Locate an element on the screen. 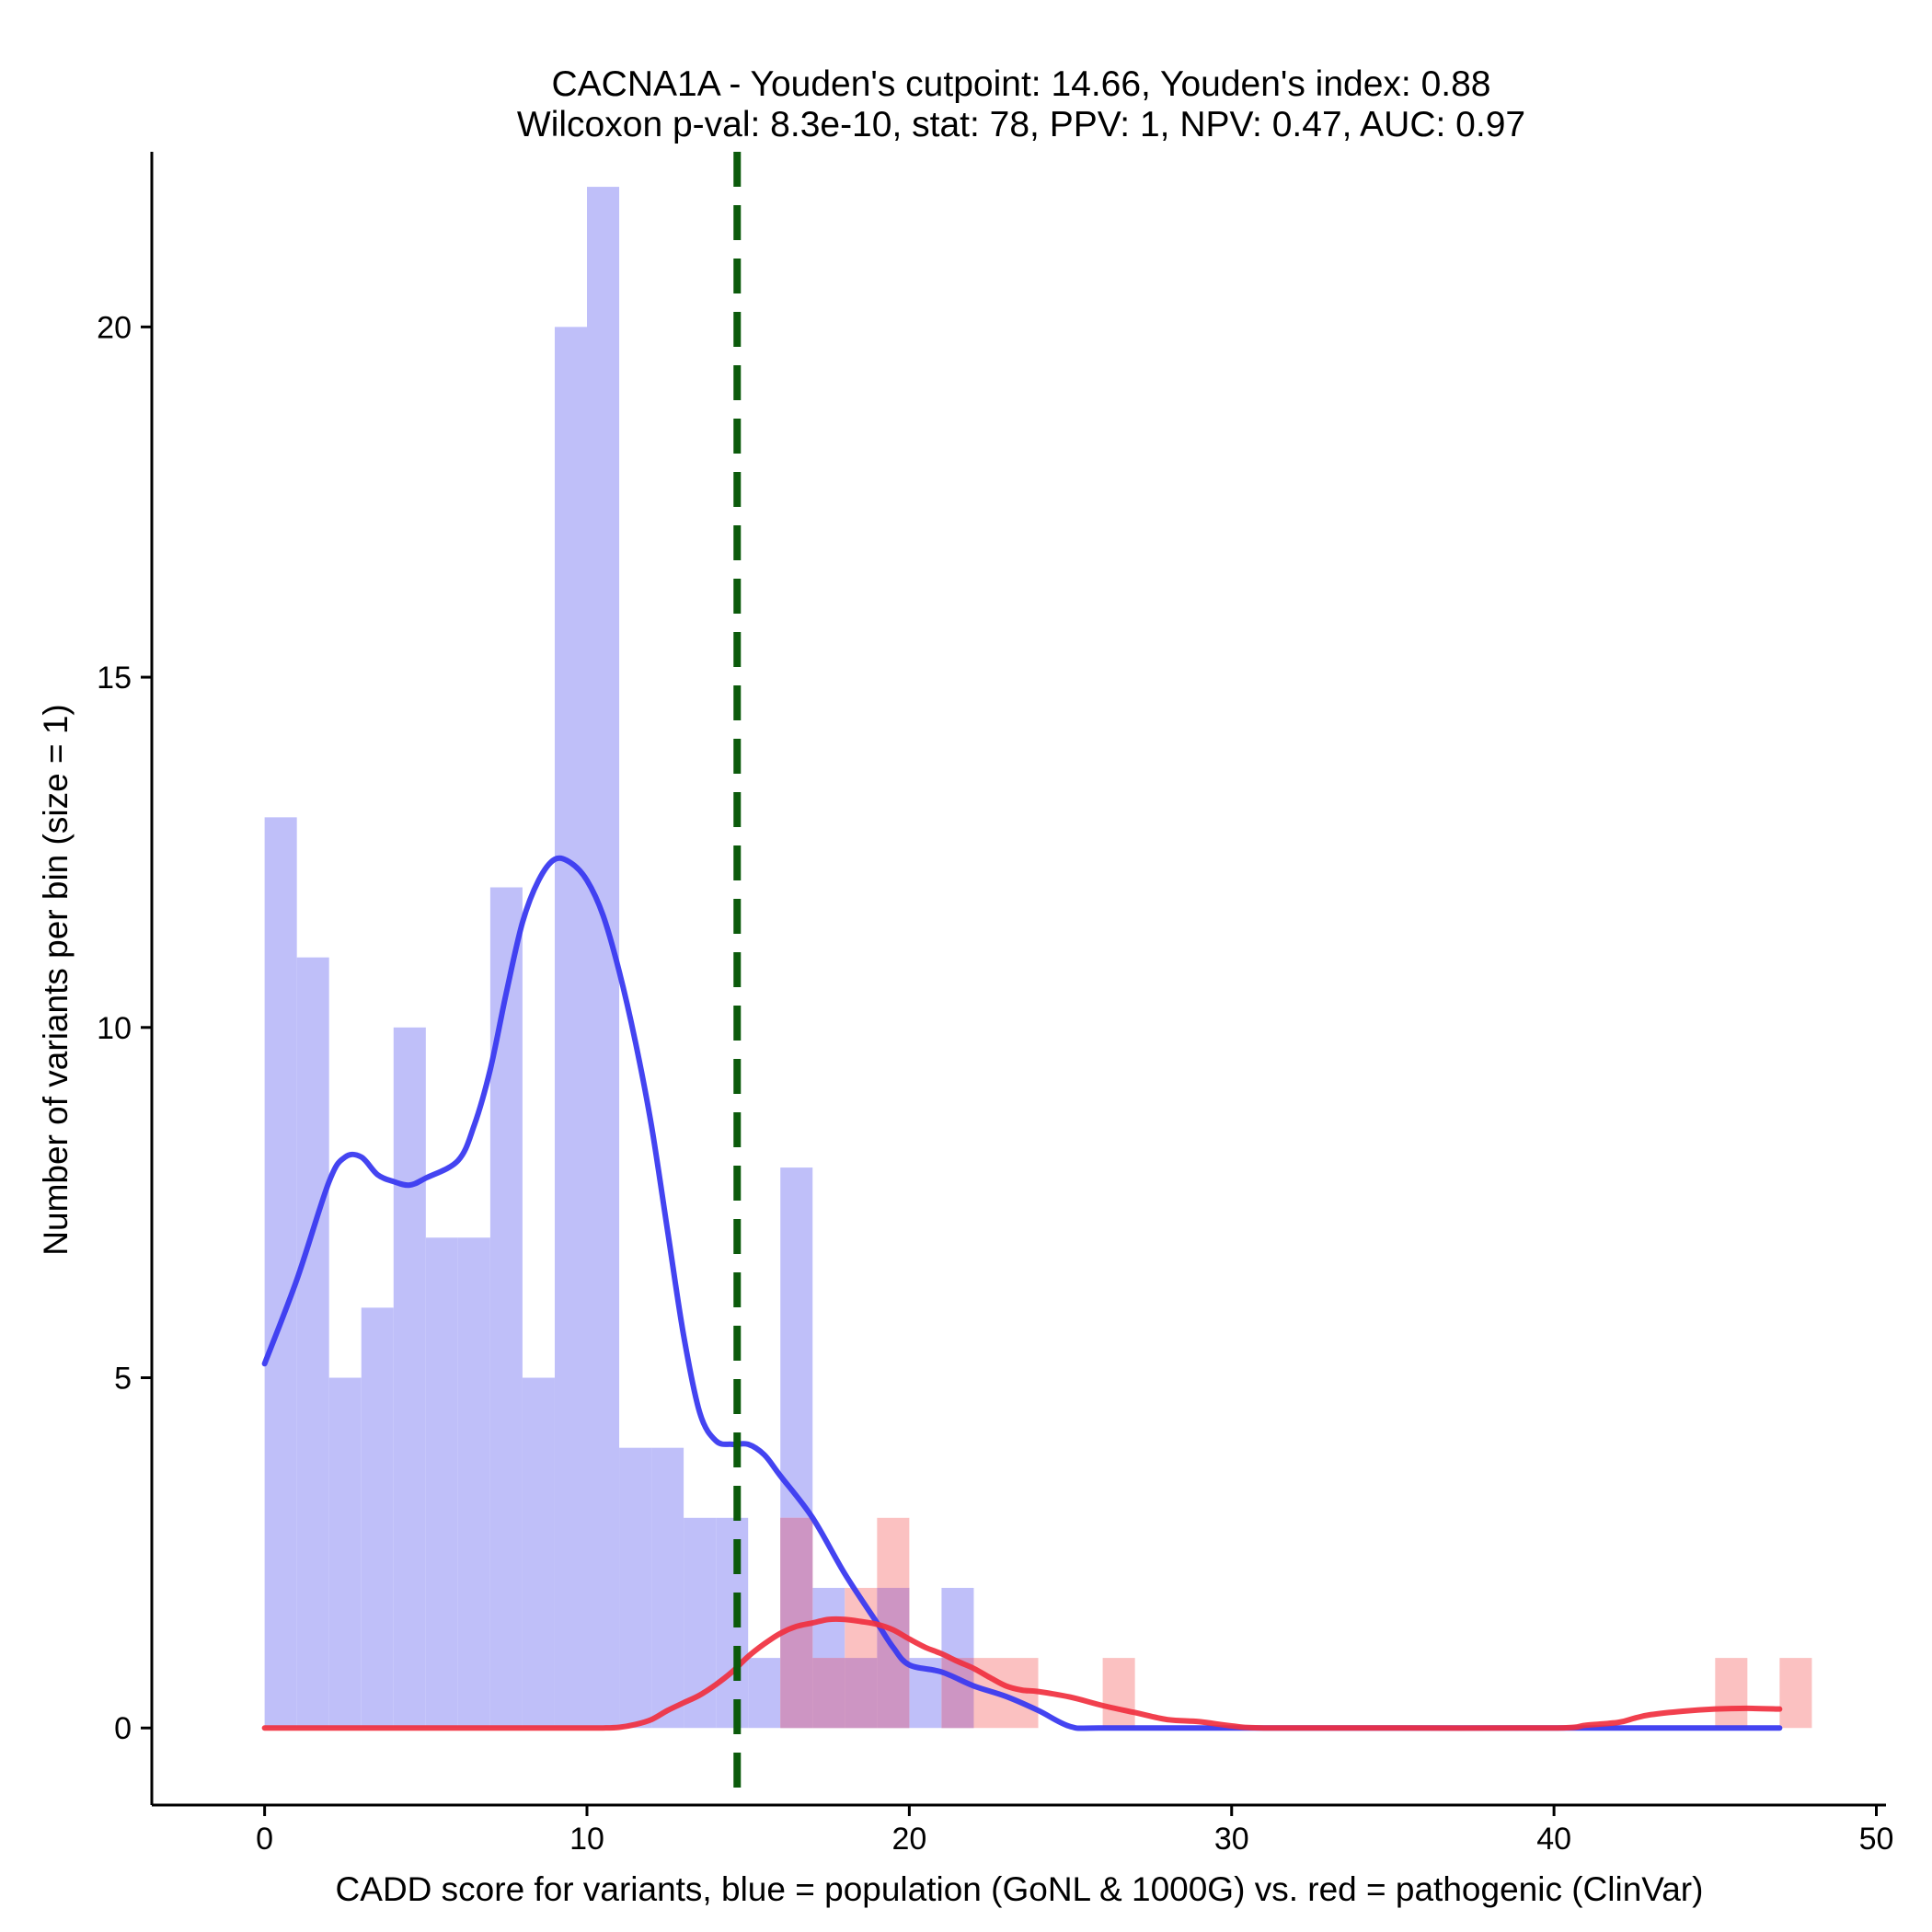 The height and width of the screenshot is (1932, 1932). x-tick-label: 30 is located at coordinates (1231, 1839).